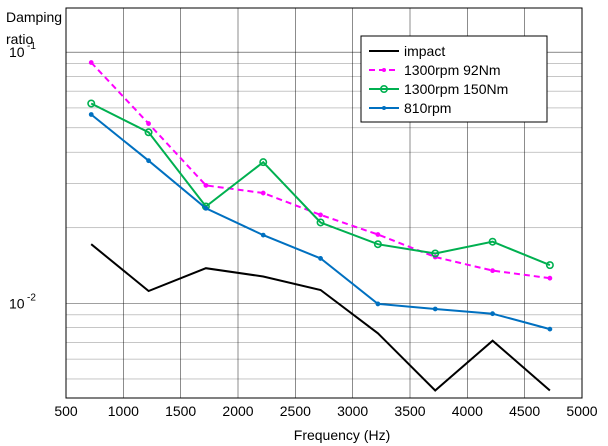 The height and width of the screenshot is (446, 608). I want to click on x-tick-labels: 500 1000 1500 2000 2500 3000 3500 4000 4500 5000, so click(325, 411).